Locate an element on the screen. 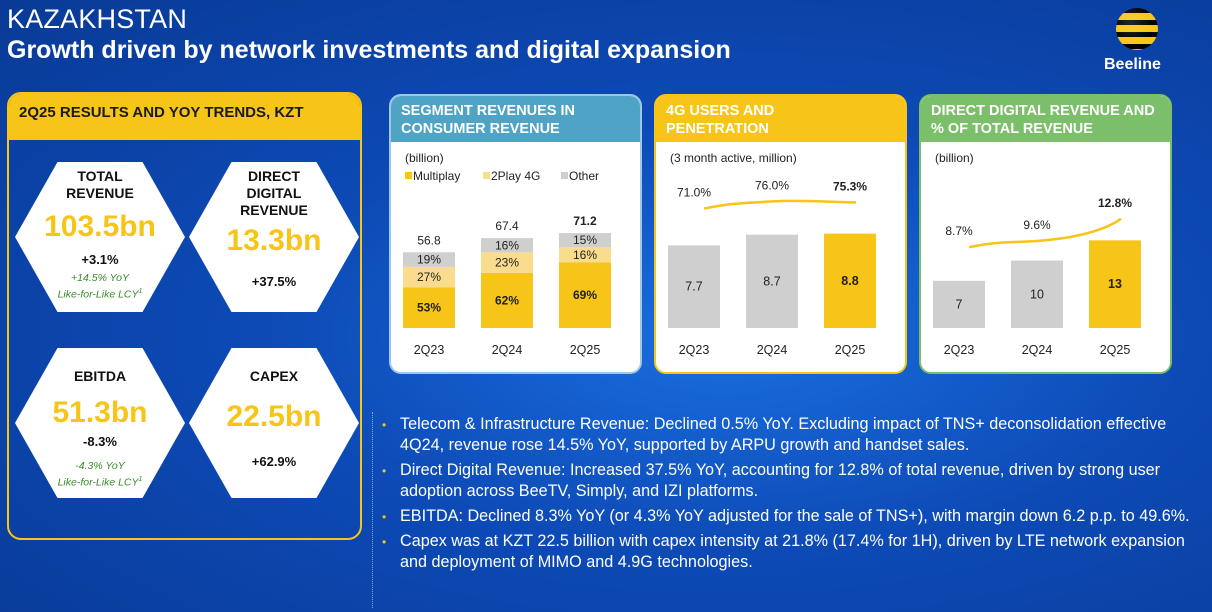 Image resolution: width=1212 pixels, height=612 pixels. kpi-value: 103.5bn is located at coordinates (100, 226).